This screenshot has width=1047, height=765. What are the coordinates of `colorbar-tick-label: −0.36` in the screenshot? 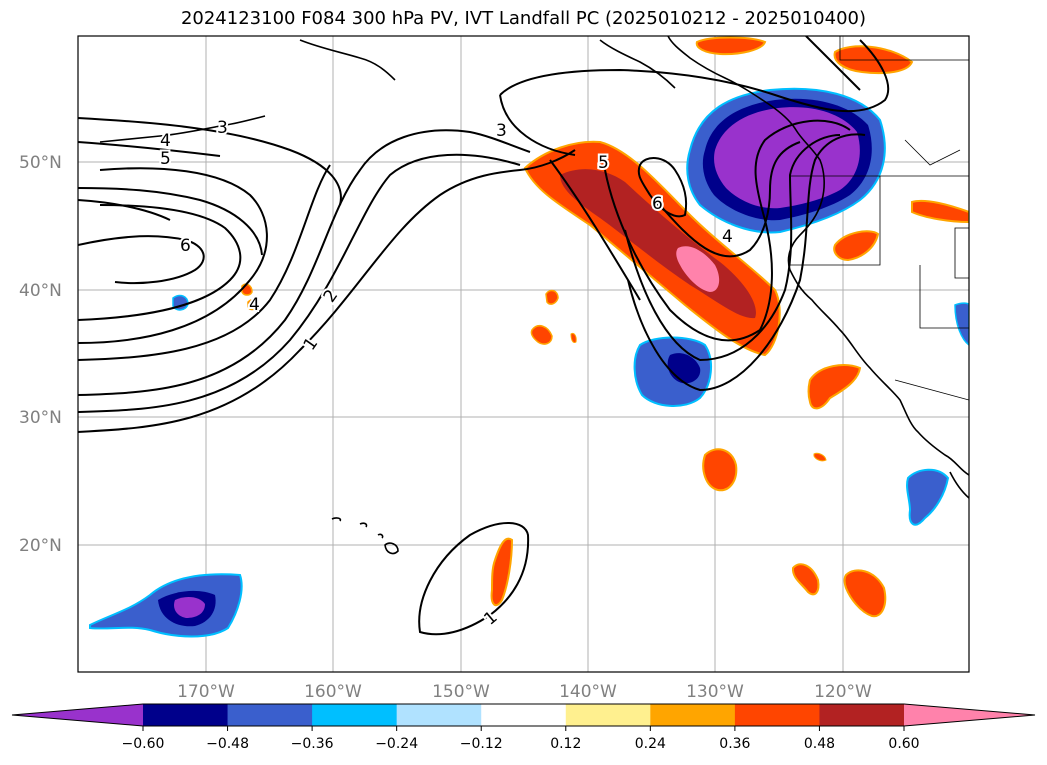 It's located at (312, 744).